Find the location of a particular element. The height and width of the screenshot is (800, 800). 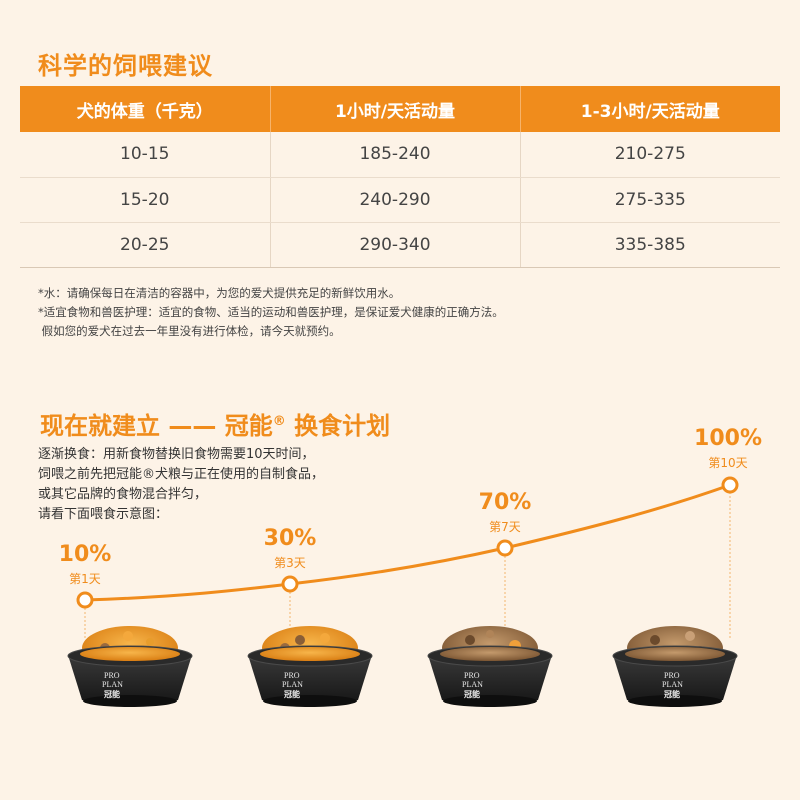

table-cell: 275-335 is located at coordinates (649, 200).